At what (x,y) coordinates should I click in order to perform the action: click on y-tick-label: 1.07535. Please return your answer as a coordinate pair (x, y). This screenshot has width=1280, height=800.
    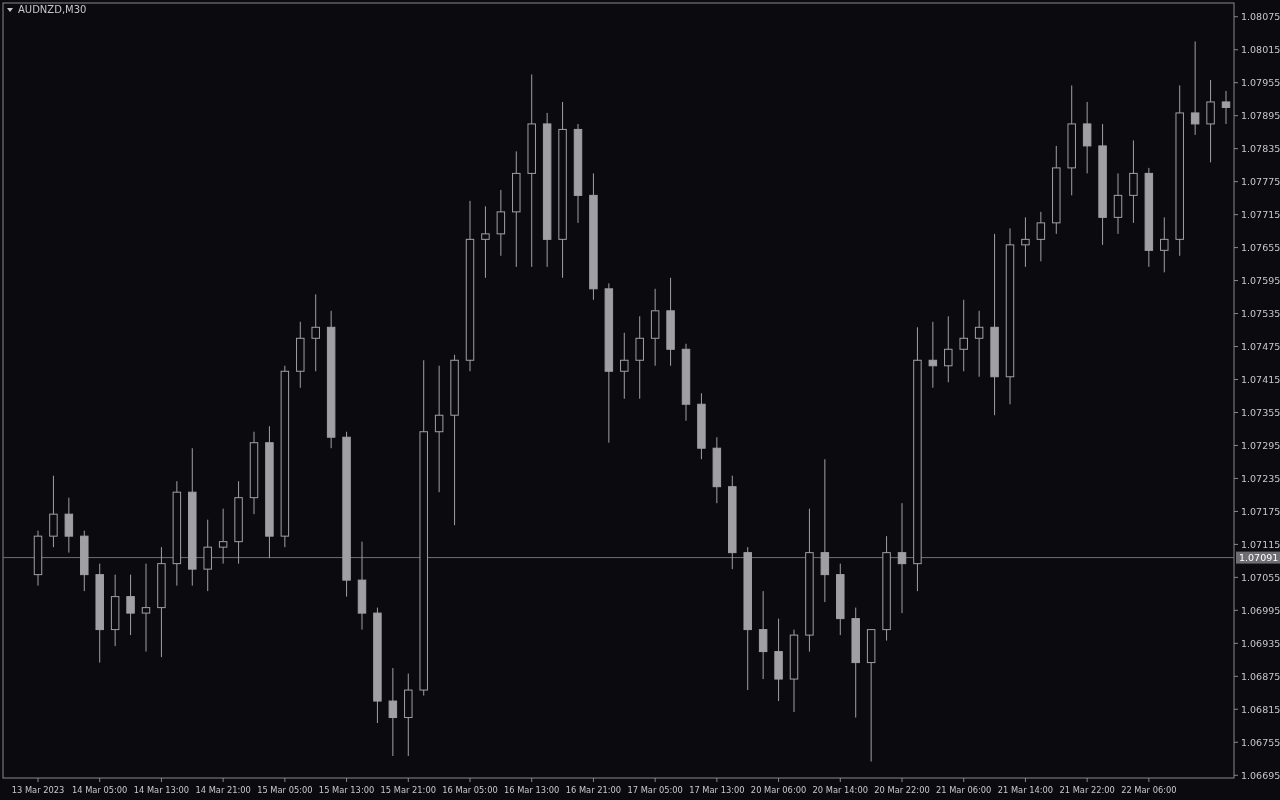
    Looking at the image, I should click on (1260, 313).